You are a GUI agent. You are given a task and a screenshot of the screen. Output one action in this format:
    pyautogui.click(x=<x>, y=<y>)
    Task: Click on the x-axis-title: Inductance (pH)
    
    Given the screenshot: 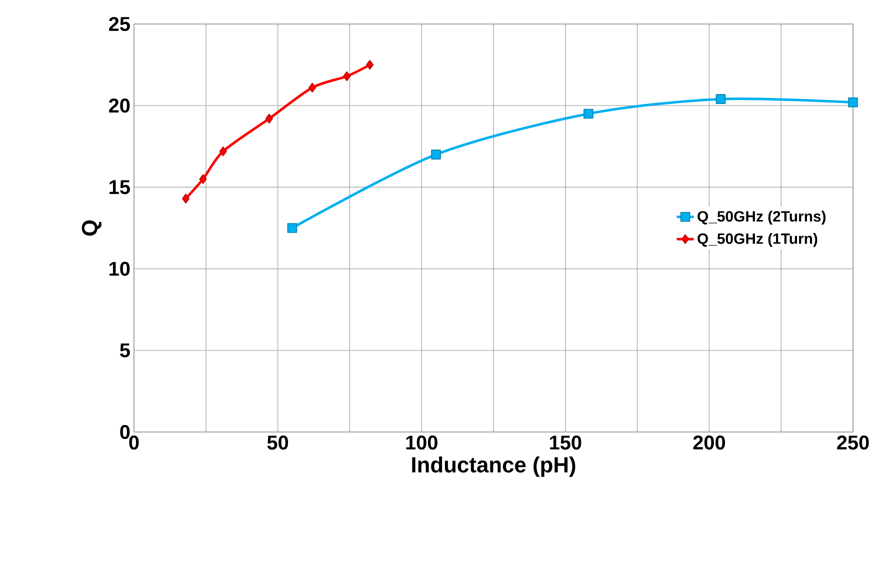 What is the action you would take?
    pyautogui.click(x=494, y=466)
    